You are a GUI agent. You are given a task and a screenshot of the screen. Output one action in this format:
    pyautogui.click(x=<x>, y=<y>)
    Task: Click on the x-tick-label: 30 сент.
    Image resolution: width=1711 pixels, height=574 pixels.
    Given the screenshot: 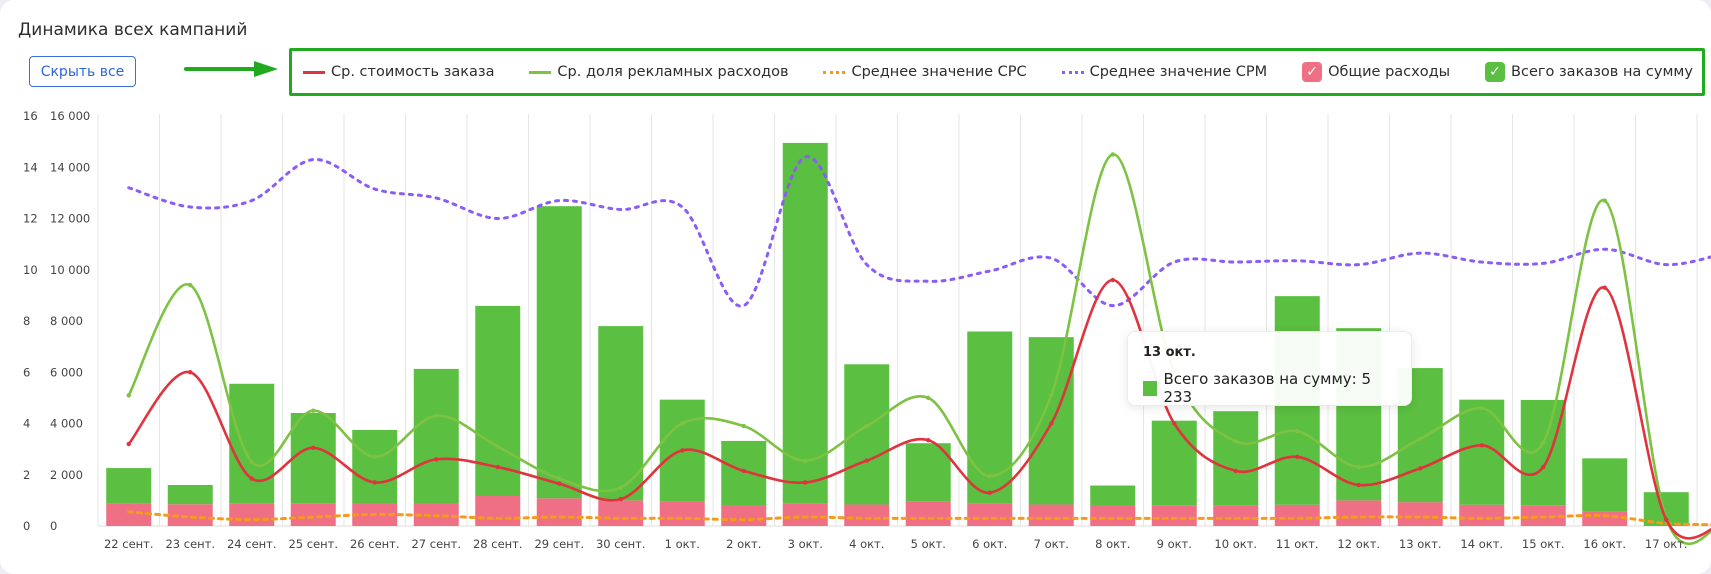 What is the action you would take?
    pyautogui.click(x=621, y=544)
    